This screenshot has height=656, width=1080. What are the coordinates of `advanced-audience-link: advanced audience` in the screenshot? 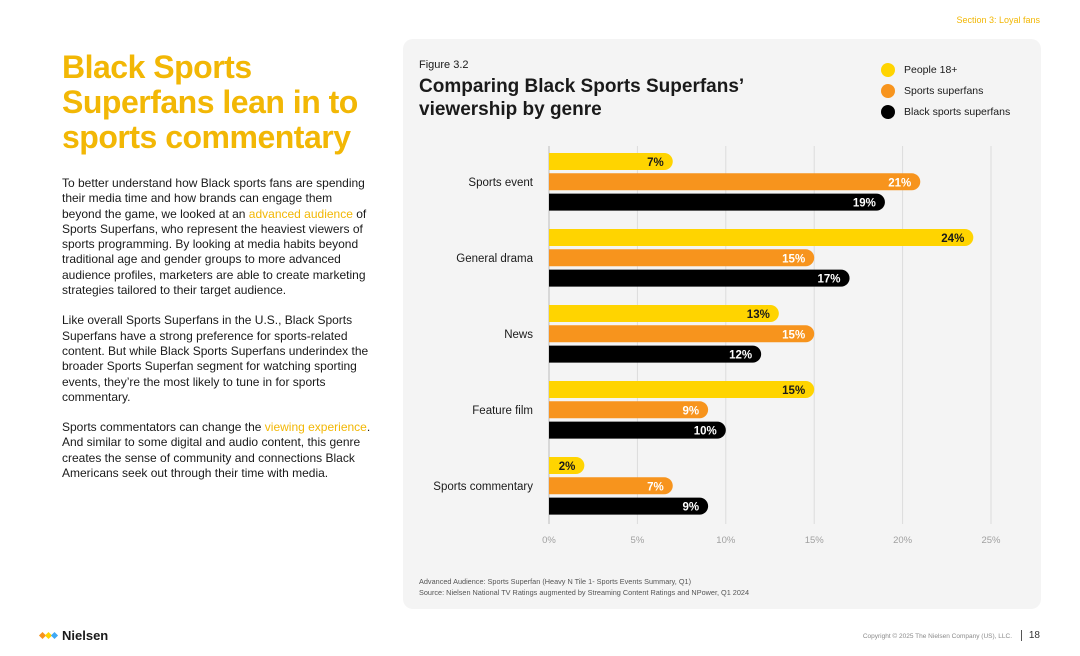 It's located at (300, 213).